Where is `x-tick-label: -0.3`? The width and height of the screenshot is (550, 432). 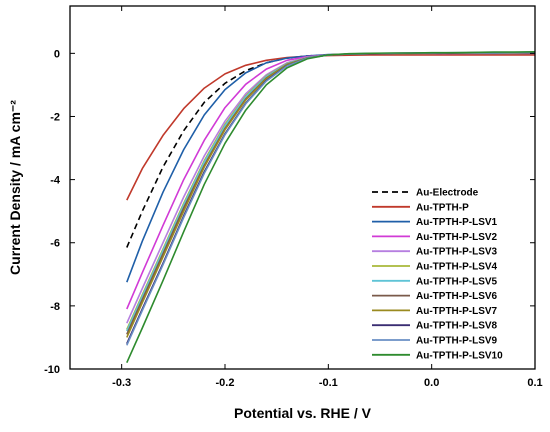
x-tick-label: -0.3 is located at coordinates (121, 383).